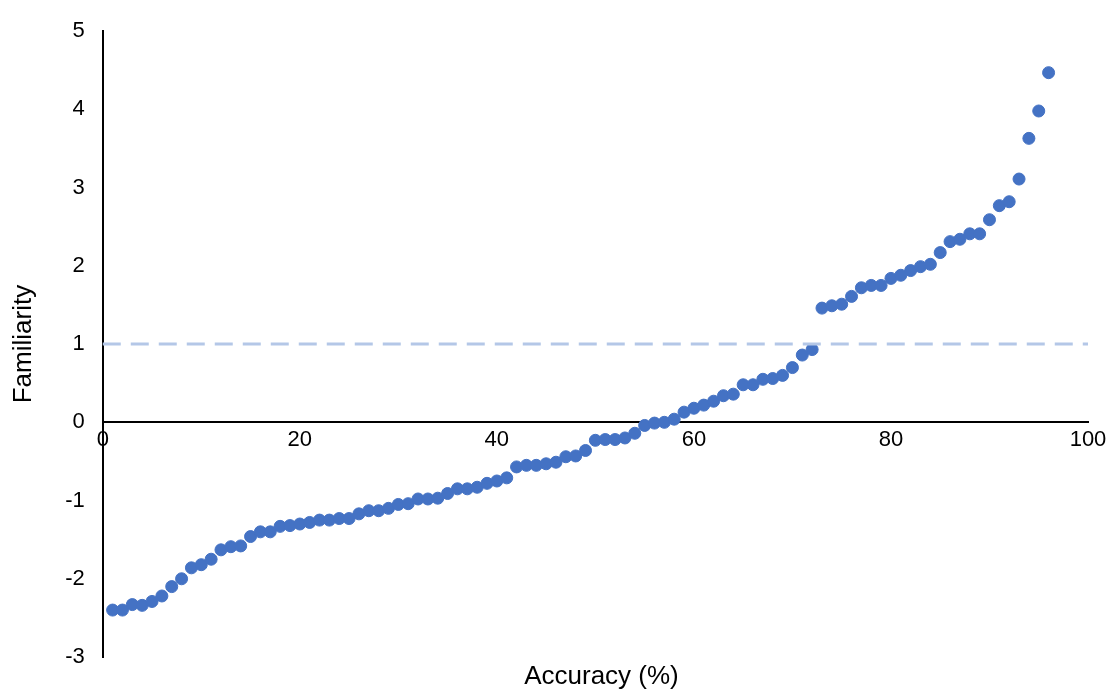 Image resolution: width=1114 pixels, height=694 pixels. What do you see at coordinates (891, 438) in the screenshot?
I see `x-tick-label: 80` at bounding box center [891, 438].